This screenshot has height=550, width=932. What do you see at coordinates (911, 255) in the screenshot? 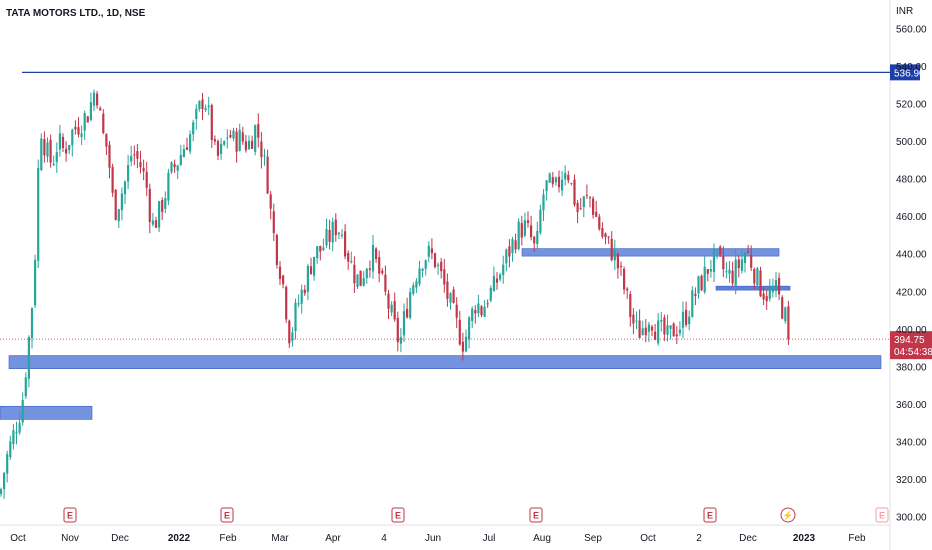
I see `price-tick-label: 440.00` at bounding box center [911, 255].